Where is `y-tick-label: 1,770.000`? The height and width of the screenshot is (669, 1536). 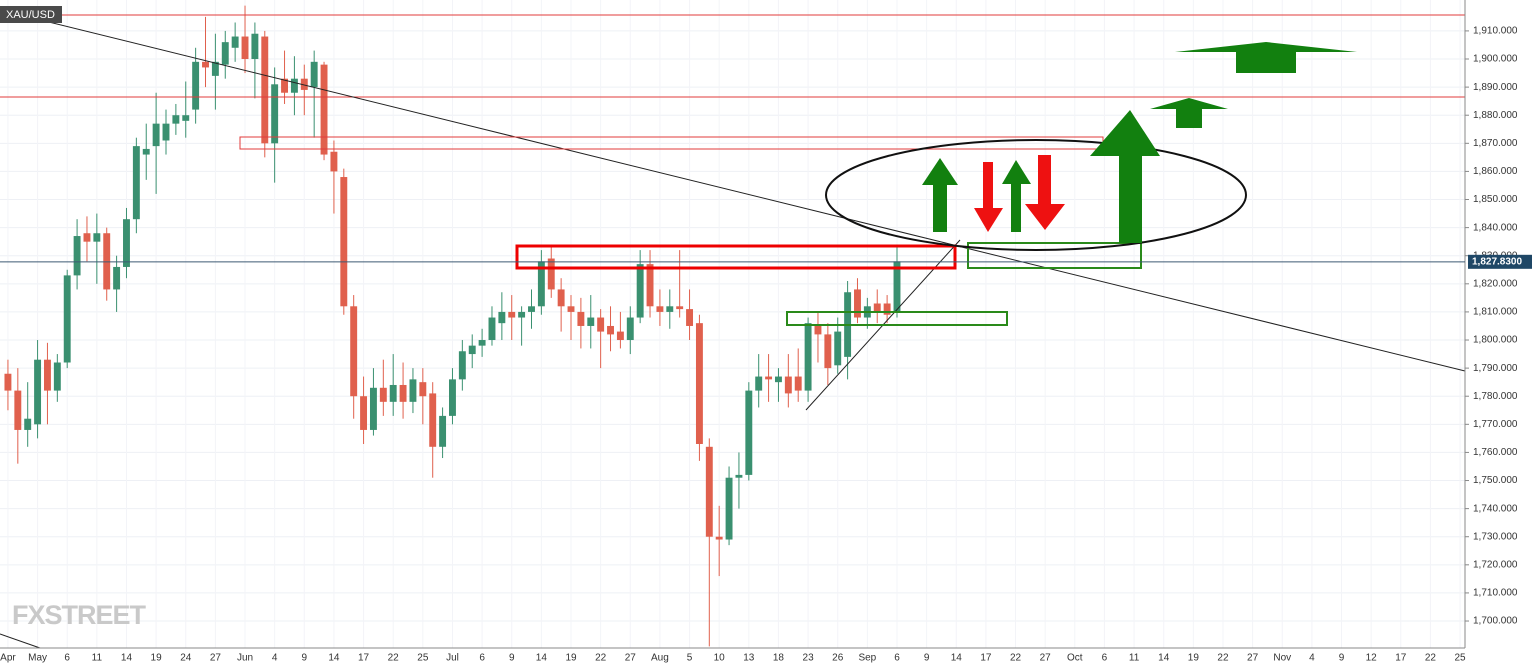
y-tick-label: 1,770.000 is located at coordinates (1495, 424).